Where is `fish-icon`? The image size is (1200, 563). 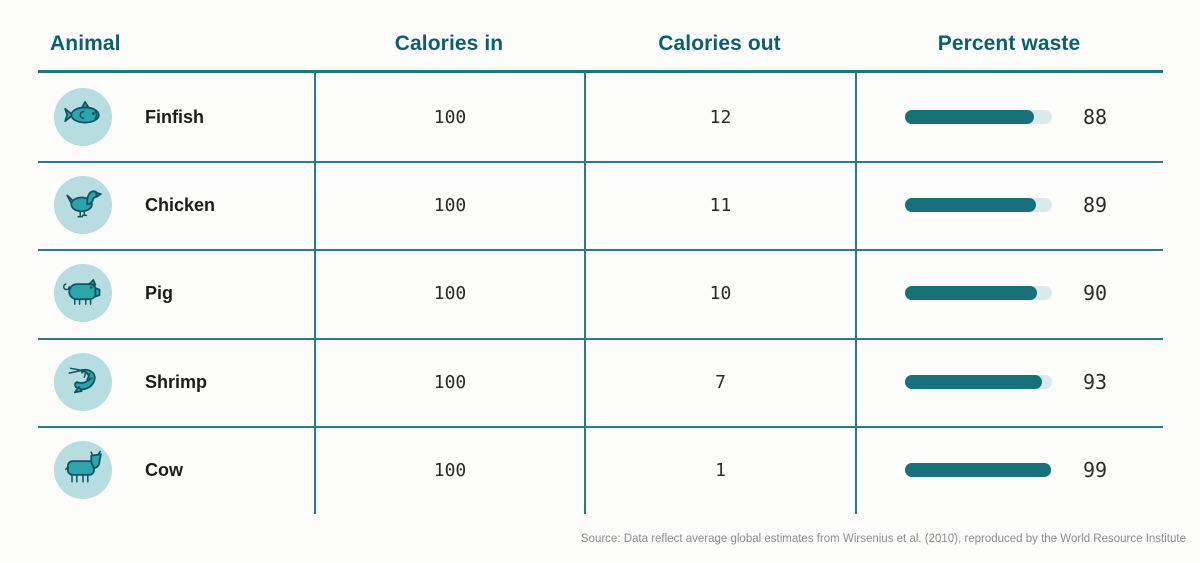
fish-icon is located at coordinates (83, 117).